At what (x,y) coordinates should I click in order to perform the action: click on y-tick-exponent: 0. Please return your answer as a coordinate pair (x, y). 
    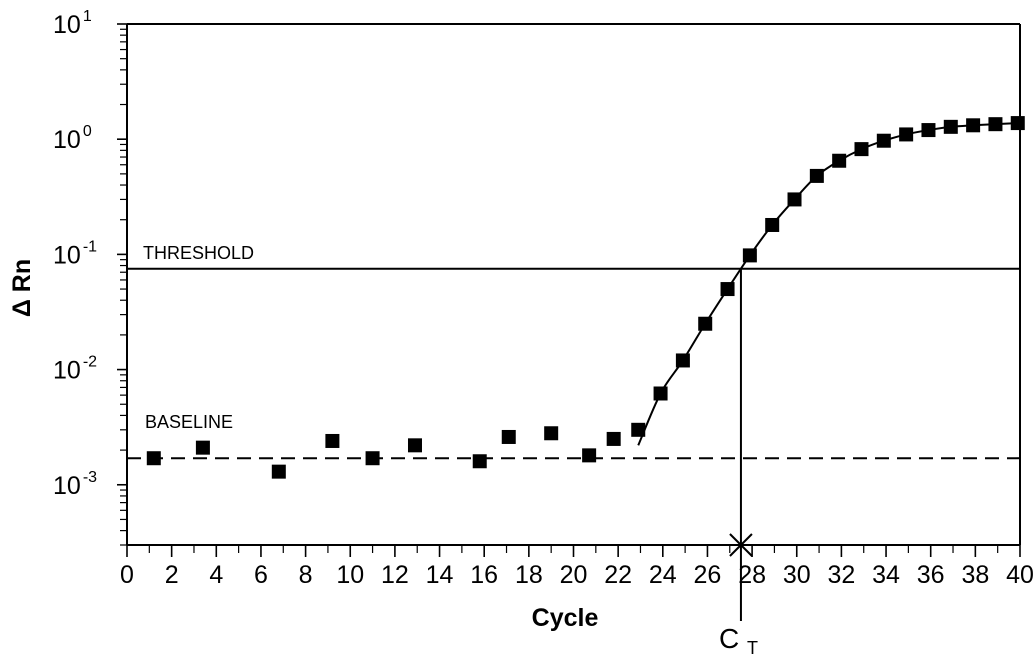
    Looking at the image, I should click on (87, 131).